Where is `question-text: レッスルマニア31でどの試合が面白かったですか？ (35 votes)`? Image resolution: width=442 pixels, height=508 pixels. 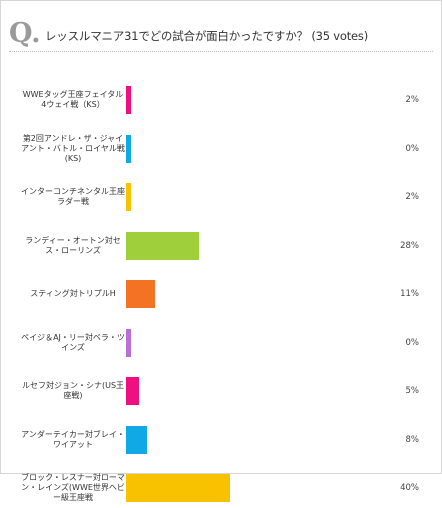
question-text: レッスルマニア31でどの試合が面白かったですか？ (35 votes) is located at coordinates (206, 36).